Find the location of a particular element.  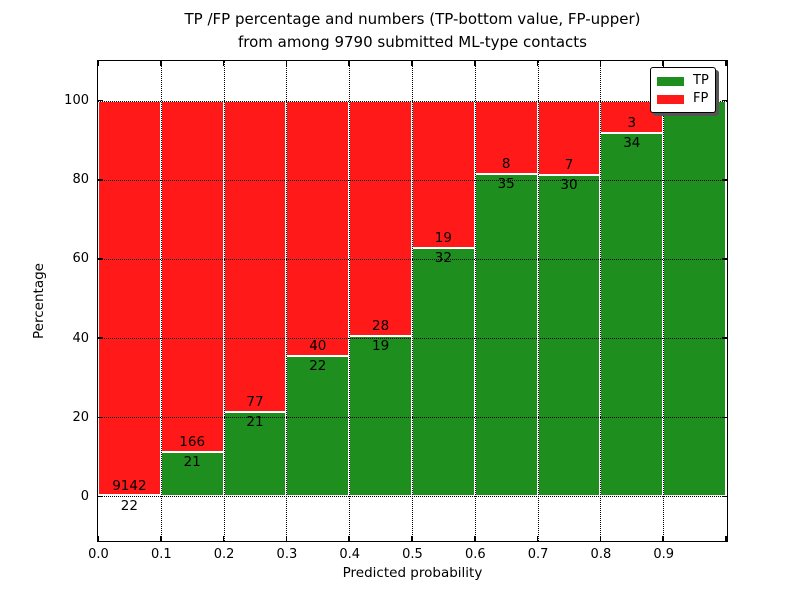

bar-count-label-fp: 8 is located at coordinates (506, 164).